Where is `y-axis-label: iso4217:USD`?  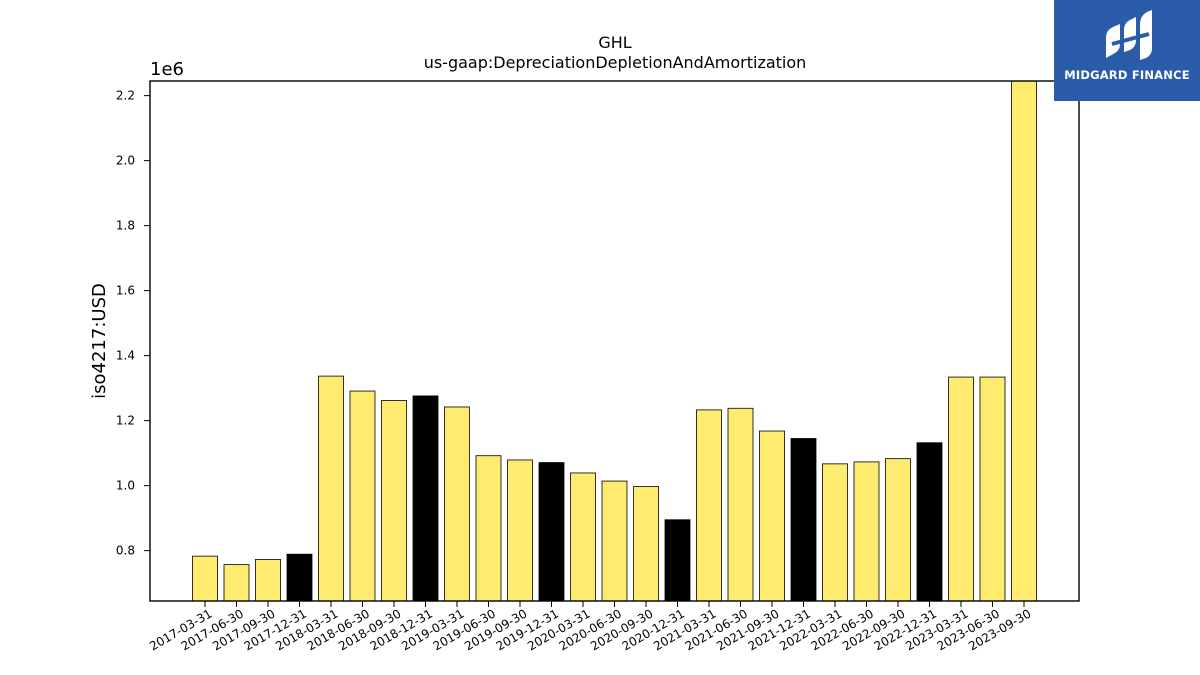 y-axis-label: iso4217:USD is located at coordinates (99, 341).